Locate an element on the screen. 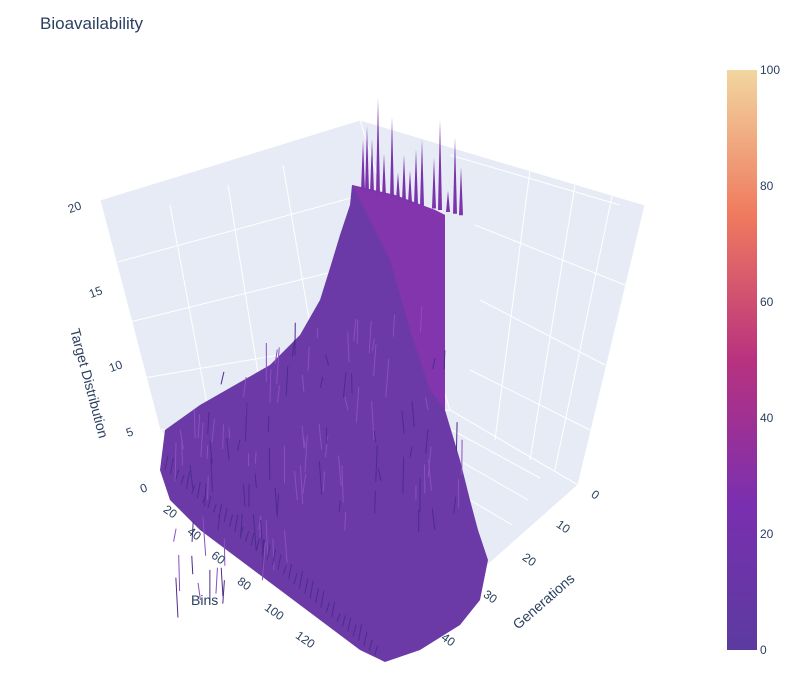 This screenshot has height=700, width=800. colorbar-tick-label: 100 is located at coordinates (770, 70).